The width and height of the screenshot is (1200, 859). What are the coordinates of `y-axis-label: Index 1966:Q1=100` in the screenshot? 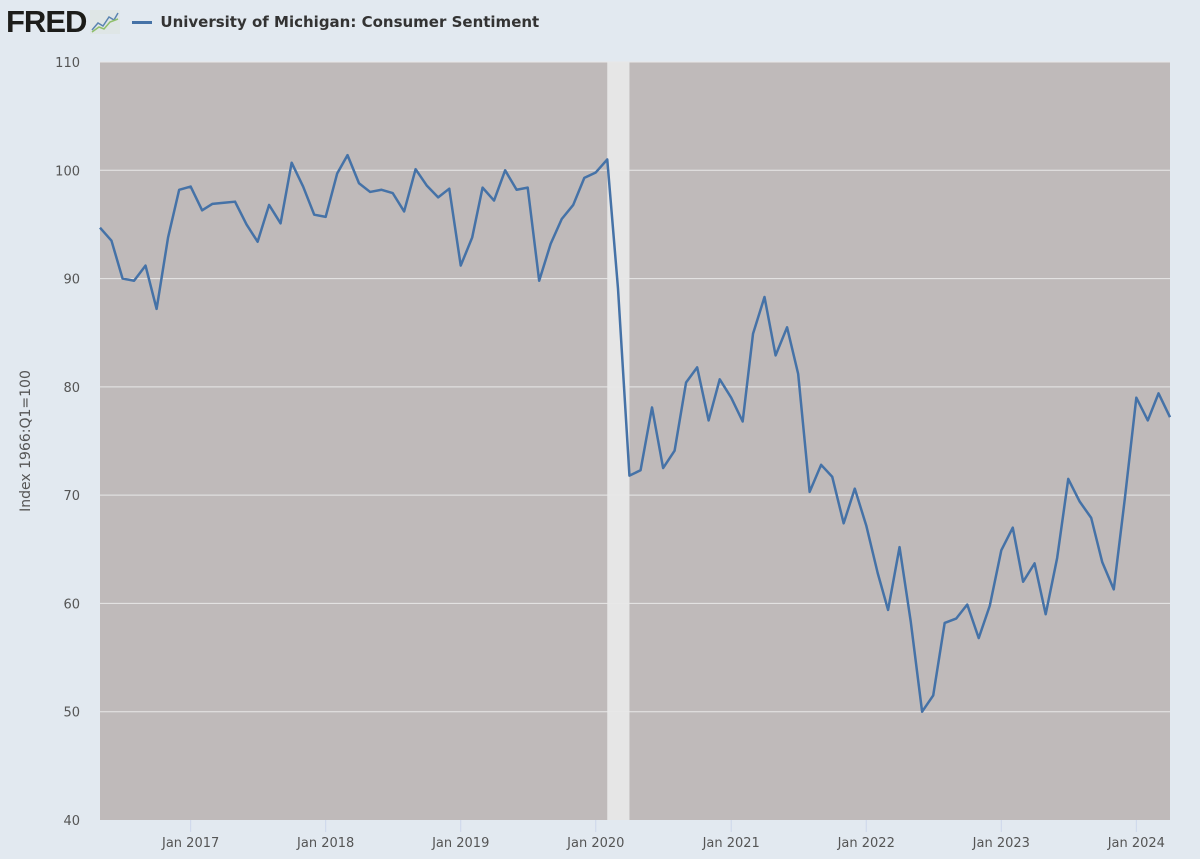 It's located at (26, 441).